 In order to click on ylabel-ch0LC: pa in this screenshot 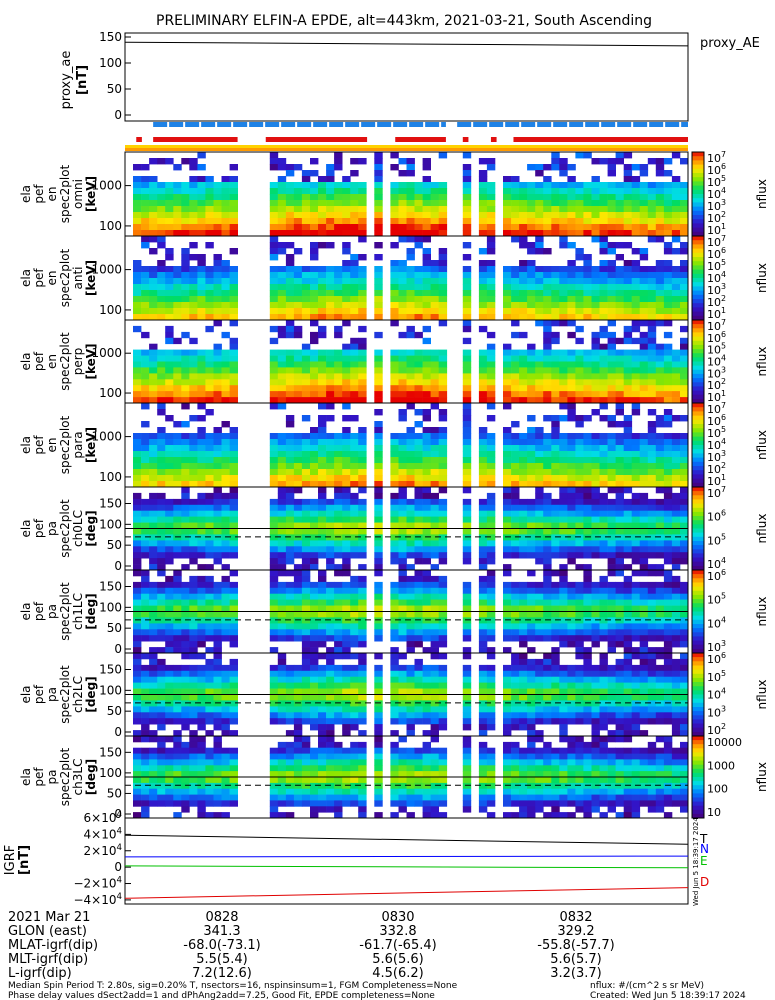, I will do `click(52, 528)`.